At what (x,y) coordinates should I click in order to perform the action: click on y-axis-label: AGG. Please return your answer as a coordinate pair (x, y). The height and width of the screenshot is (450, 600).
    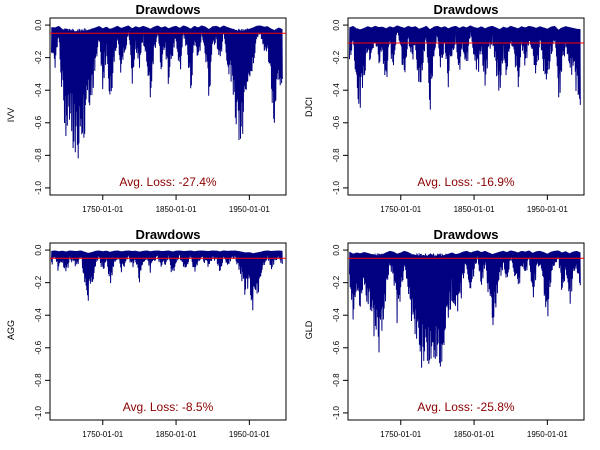
    Looking at the image, I should click on (11, 330).